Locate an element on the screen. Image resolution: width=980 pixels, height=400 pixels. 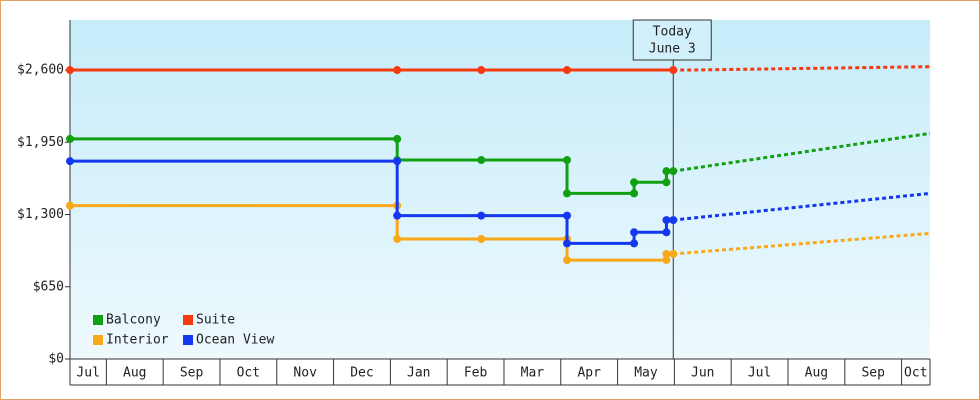
legend-label: Balcony is located at coordinates (133, 320).